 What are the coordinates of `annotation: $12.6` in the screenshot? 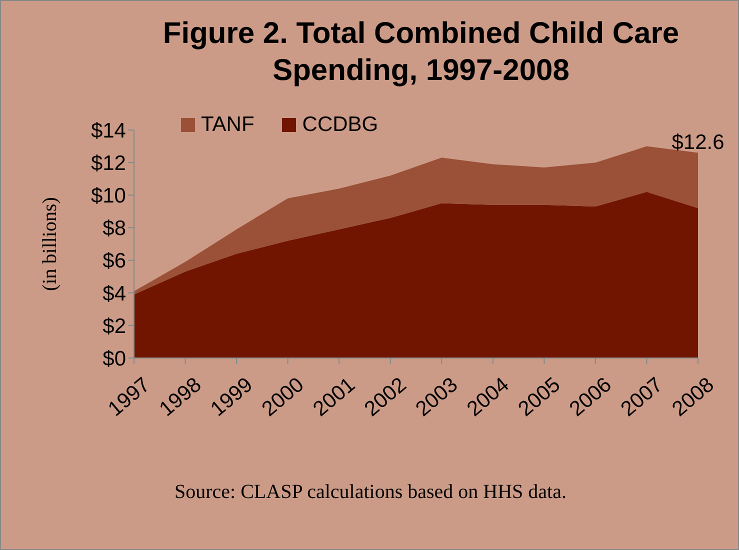 It's located at (698, 142).